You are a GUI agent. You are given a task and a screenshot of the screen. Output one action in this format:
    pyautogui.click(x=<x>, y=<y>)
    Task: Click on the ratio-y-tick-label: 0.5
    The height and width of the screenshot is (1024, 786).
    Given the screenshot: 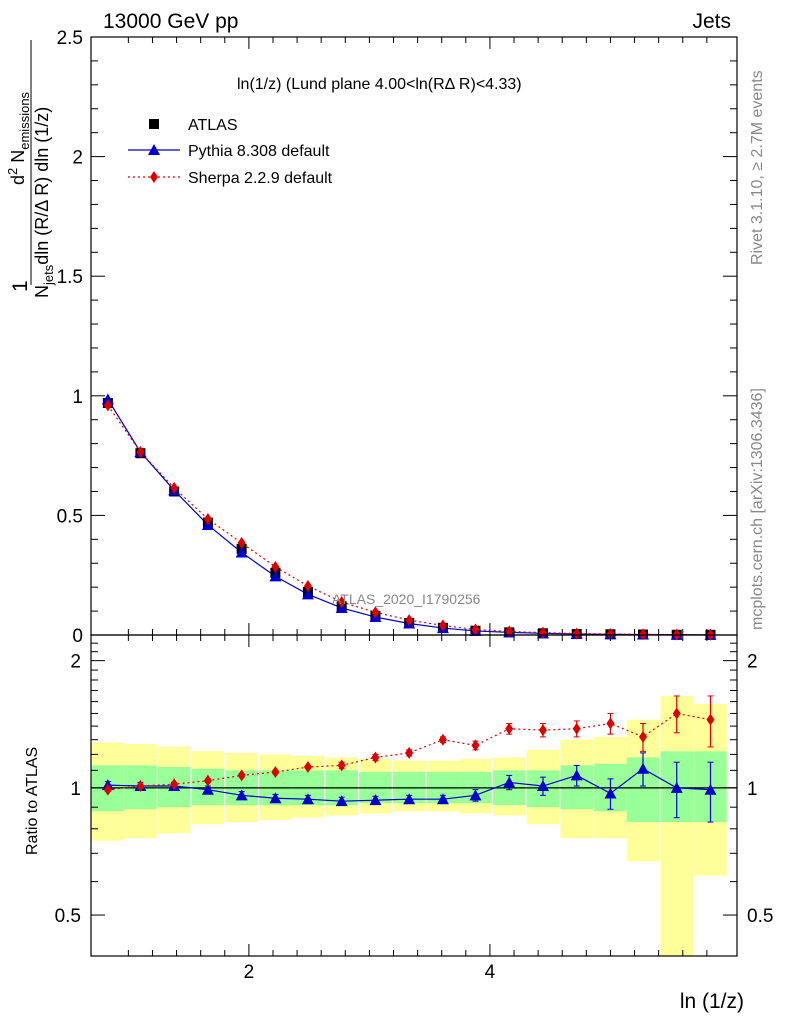 What is the action you would take?
    pyautogui.click(x=68, y=916)
    